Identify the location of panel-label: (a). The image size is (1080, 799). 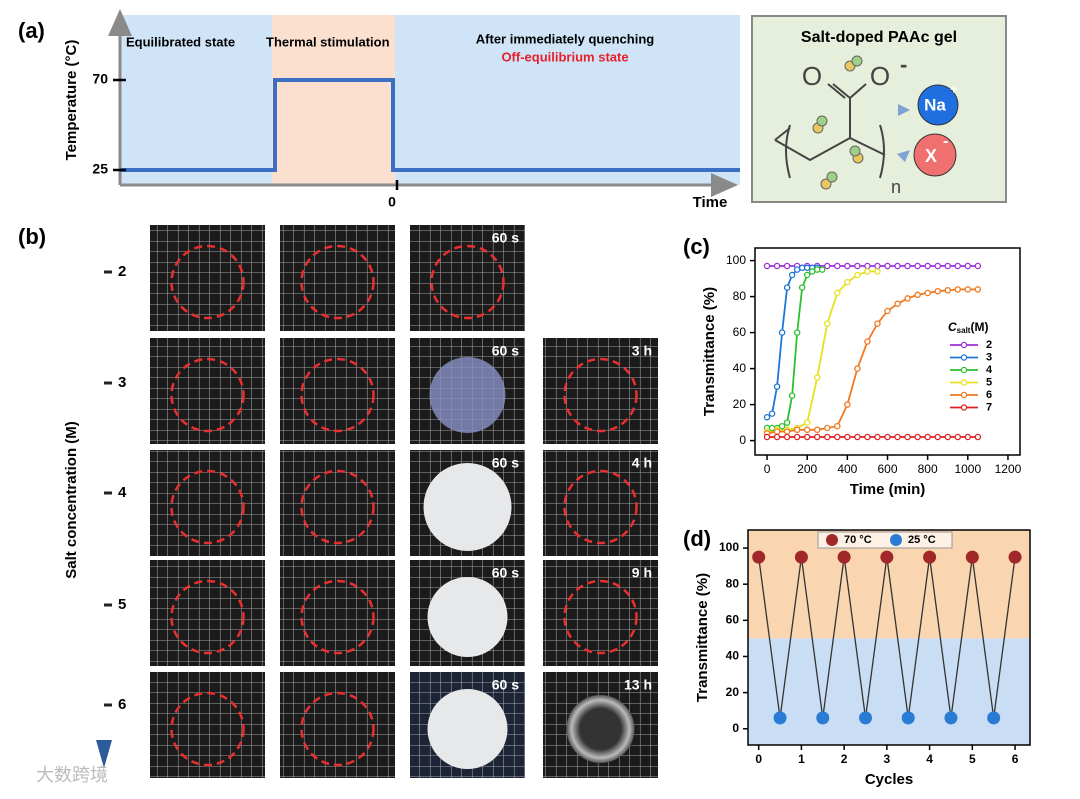
(31, 30).